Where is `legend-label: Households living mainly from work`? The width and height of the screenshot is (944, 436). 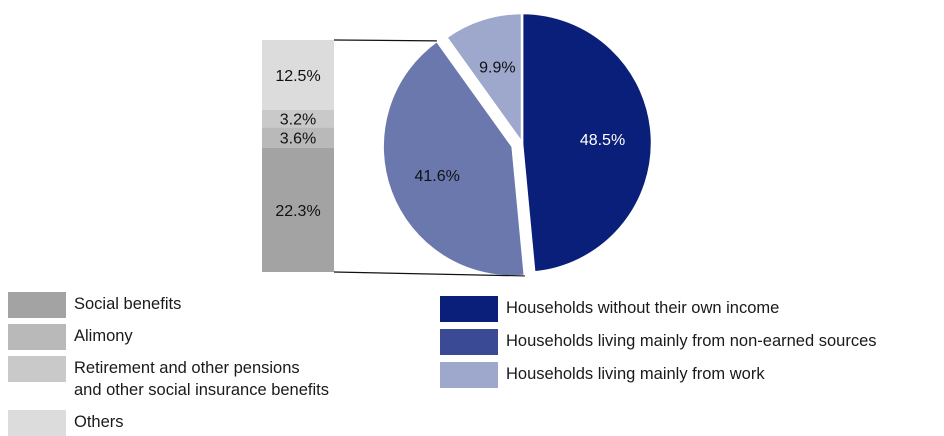
legend-label: Households living mainly from work is located at coordinates (635, 374).